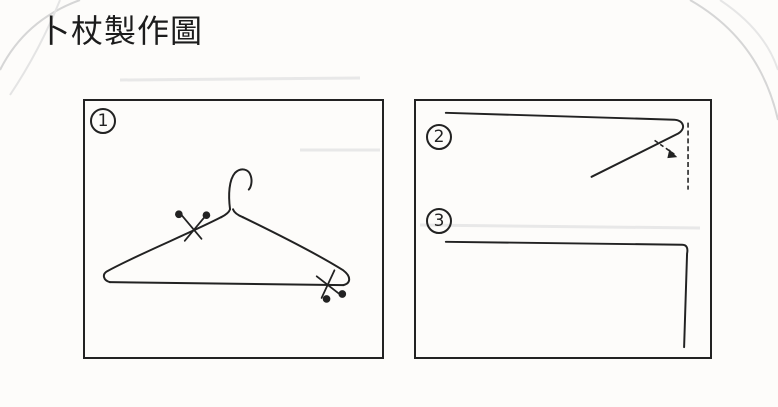 This screenshot has width=778, height=407. I want to click on scissors-icon-right, so click(331, 286).